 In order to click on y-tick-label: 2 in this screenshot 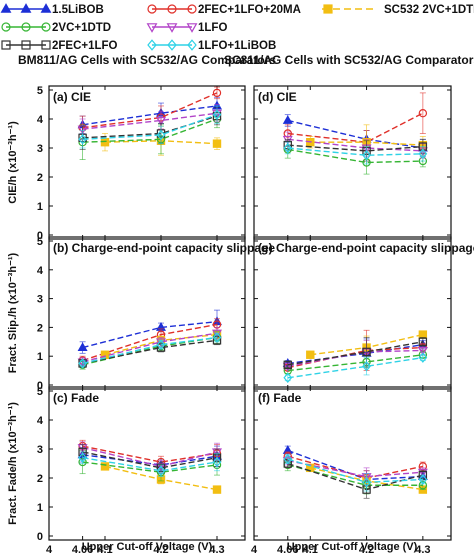, I will do `click(40, 328)`.